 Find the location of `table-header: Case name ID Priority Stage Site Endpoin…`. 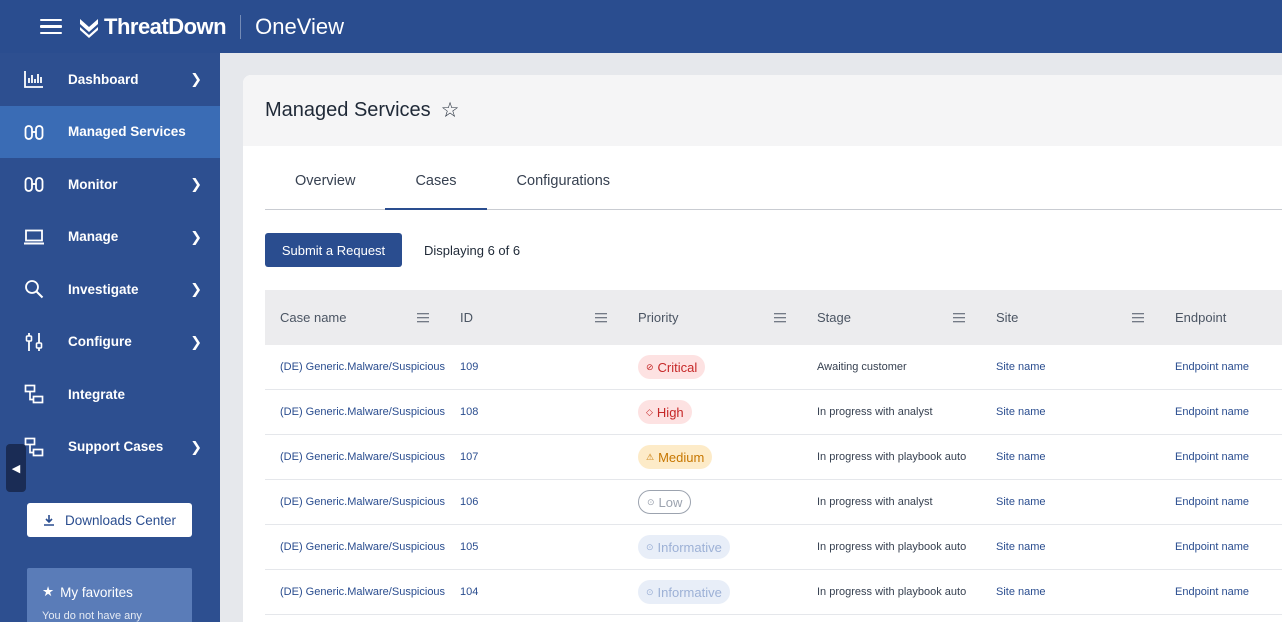

table-header: Case name ID Priority Stage Site Endpoin… is located at coordinates (773, 317).